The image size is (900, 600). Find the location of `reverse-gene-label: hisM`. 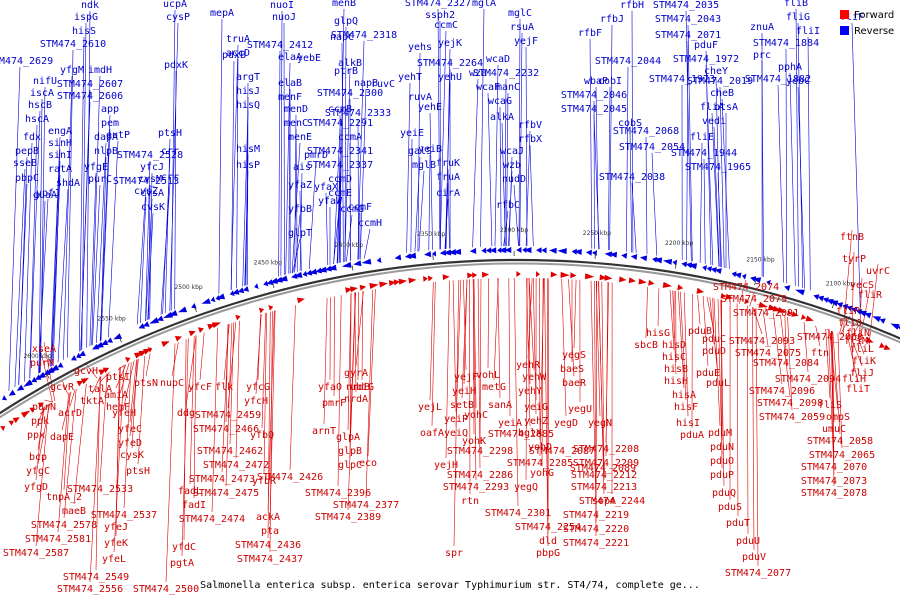

reverse-gene-label: hisM is located at coordinates (248, 149).